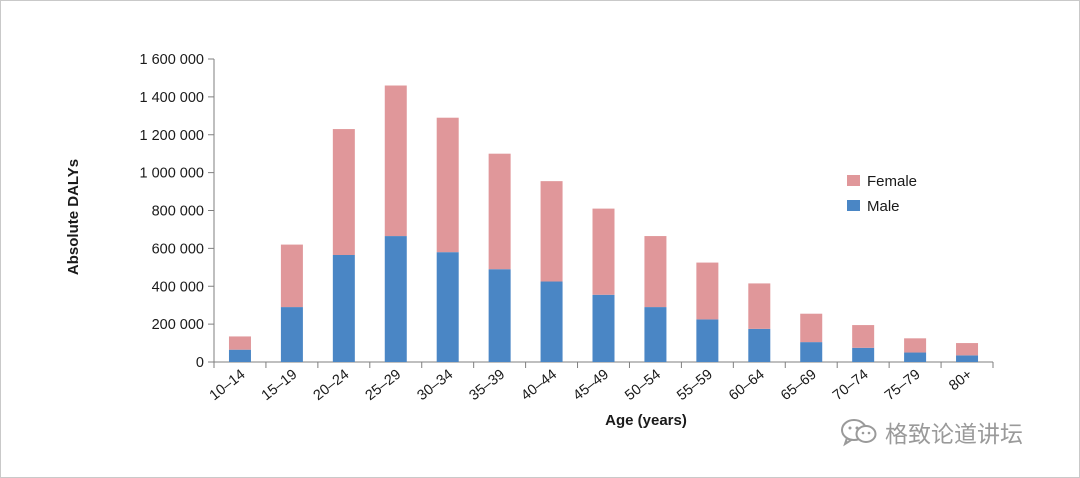 This screenshot has width=1080, height=478. I want to click on watermark: 格致论道讲坛, so click(931, 432).